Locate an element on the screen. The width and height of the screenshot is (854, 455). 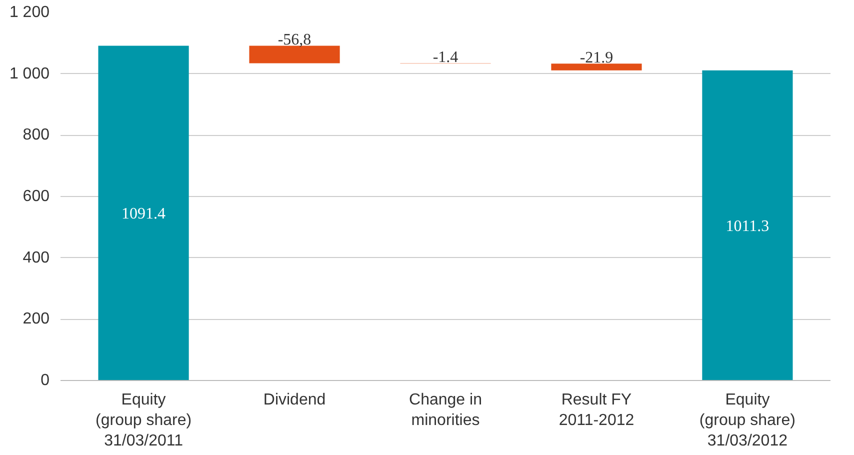
data-label: -21.9 is located at coordinates (597, 57).